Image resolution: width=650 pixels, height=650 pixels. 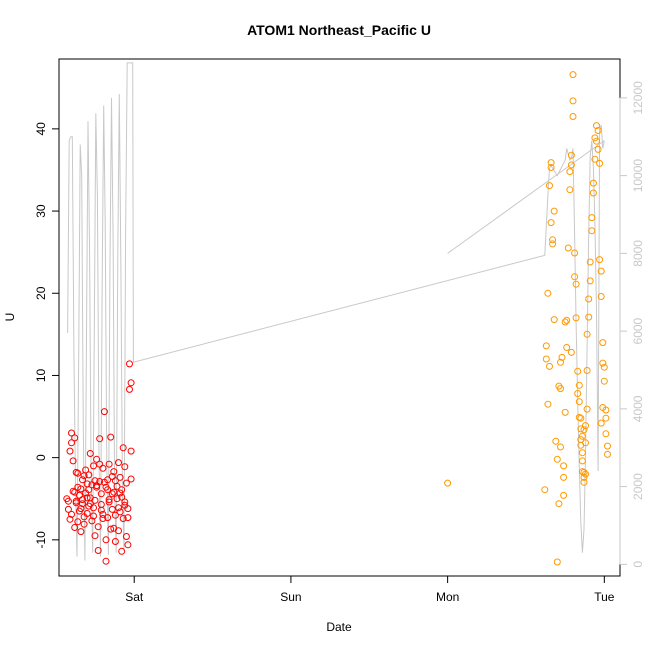 I want to click on y2-tick-label: 8000, so click(x=638, y=253).